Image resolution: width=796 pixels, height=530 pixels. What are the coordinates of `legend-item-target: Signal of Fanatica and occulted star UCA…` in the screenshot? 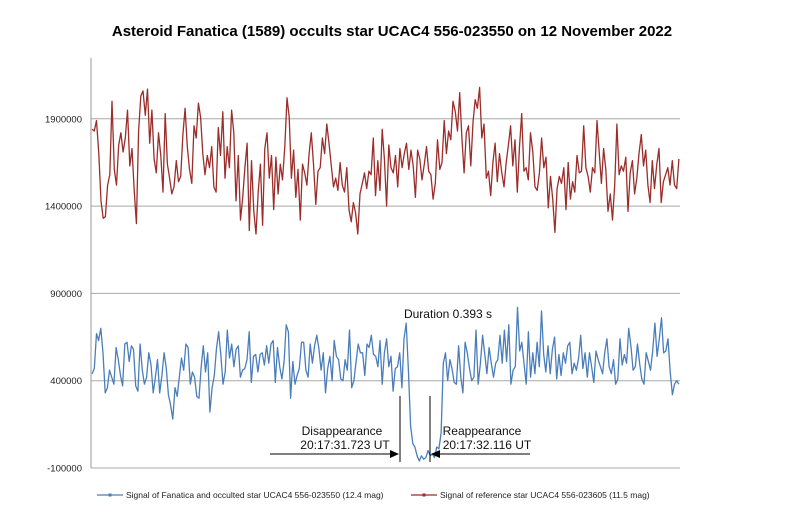 It's located at (240, 495).